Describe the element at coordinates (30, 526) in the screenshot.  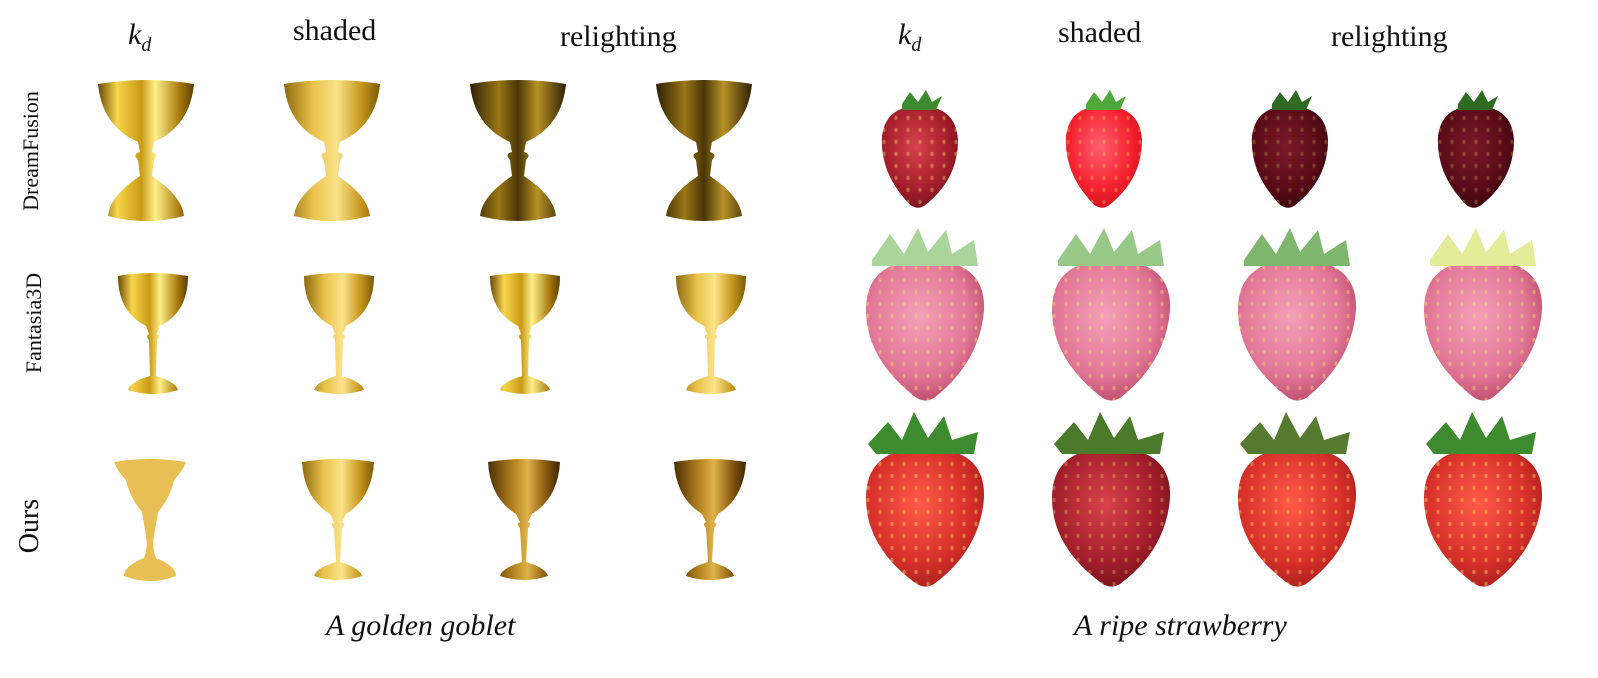
I see `row-label-ours: Ours` at that location.